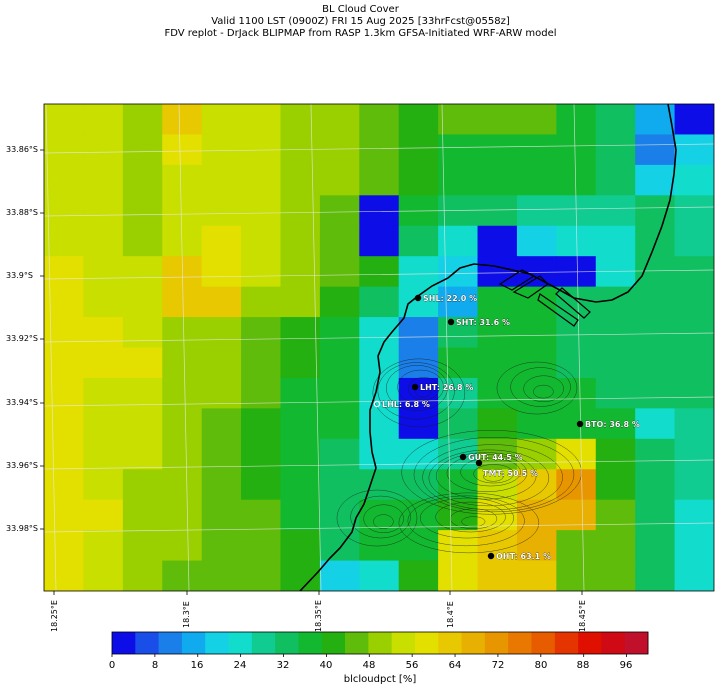 Image resolution: width=721 pixels, height=692 pixels. What do you see at coordinates (186, 614) in the screenshot?
I see `lon-label: 18.3°E` at bounding box center [186, 614].